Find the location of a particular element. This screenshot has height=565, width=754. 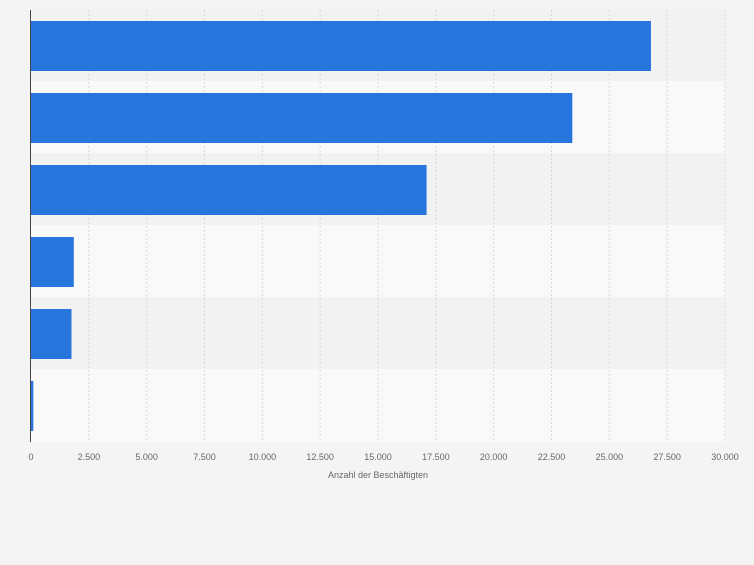

x-tick-label: 17.500 is located at coordinates (436, 457).